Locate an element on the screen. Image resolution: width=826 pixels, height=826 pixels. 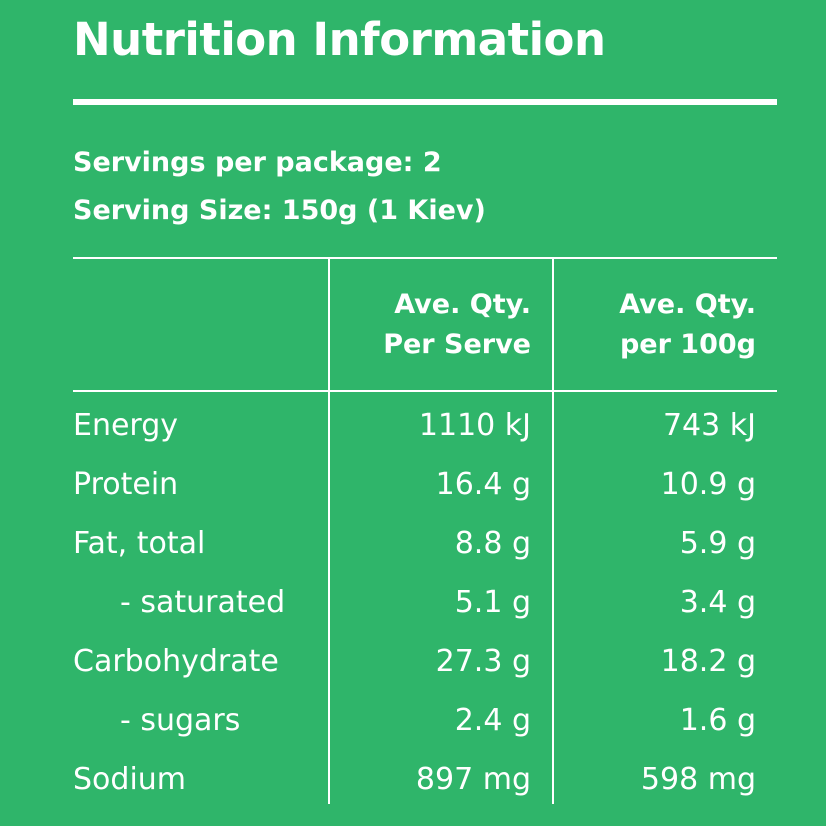
header-per-100g: Ave. Qty. per 100g is located at coordinates (687, 325).